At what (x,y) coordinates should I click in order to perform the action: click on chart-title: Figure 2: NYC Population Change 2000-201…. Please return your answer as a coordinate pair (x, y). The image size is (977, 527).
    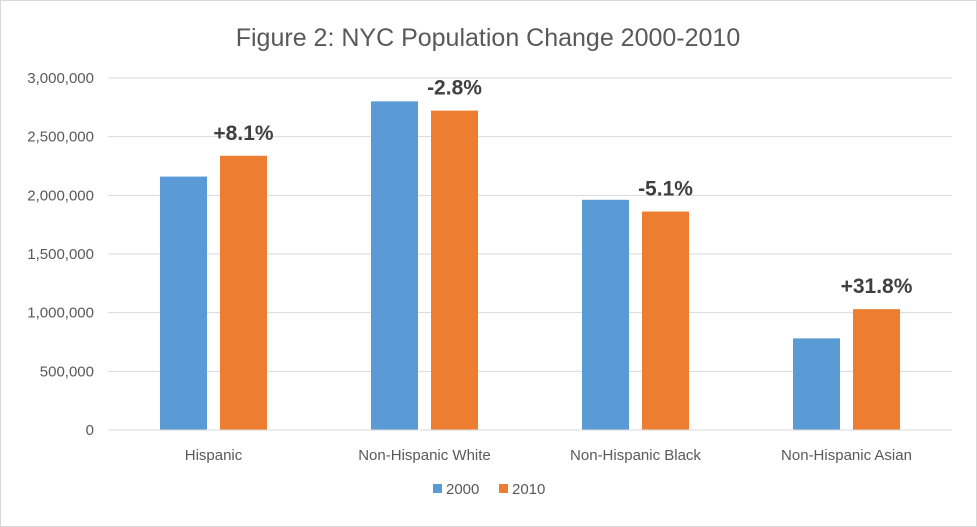
    Looking at the image, I should click on (488, 38).